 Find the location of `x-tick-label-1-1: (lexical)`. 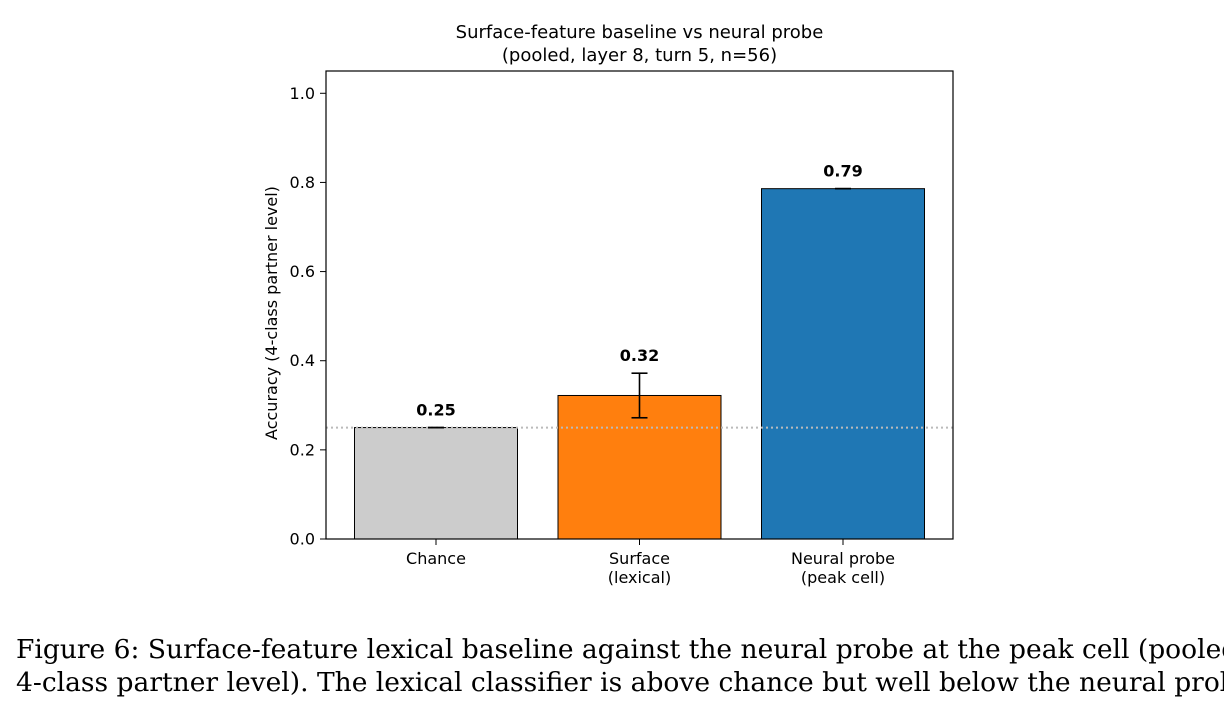

x-tick-label-1-1: (lexical) is located at coordinates (639, 577).